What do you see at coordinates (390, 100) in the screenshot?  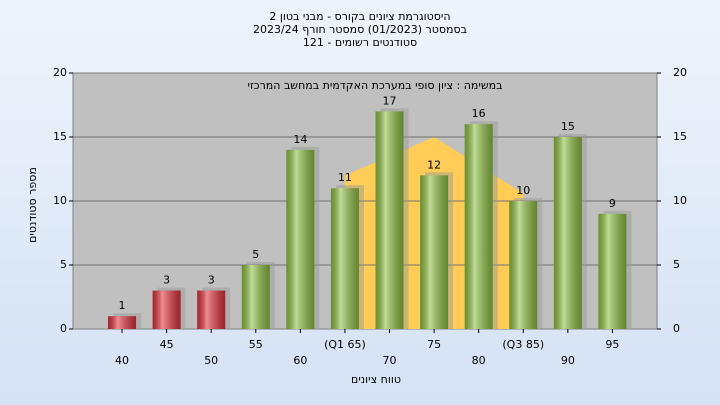 I see `value-label: 17` at bounding box center [390, 100].